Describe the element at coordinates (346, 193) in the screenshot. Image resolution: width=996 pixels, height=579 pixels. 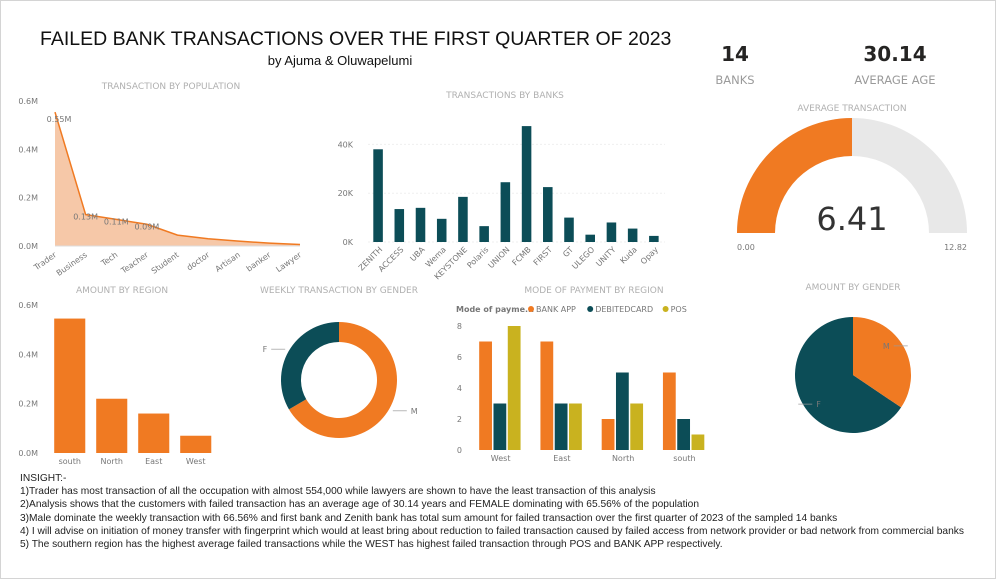
I see `y-tick-label: 20K` at that location.